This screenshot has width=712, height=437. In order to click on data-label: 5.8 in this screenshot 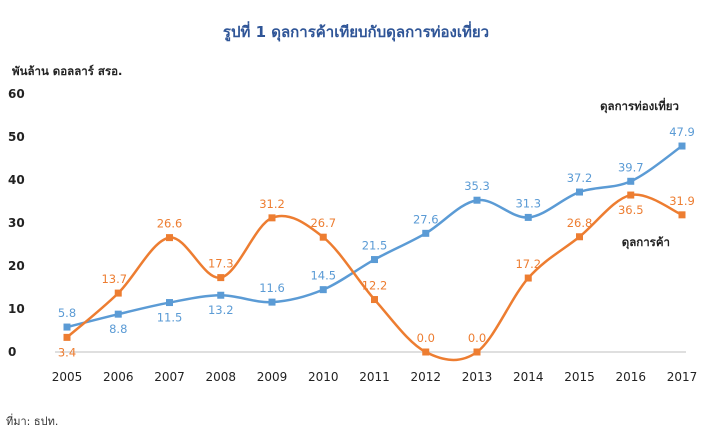, I will do `click(67, 313)`.